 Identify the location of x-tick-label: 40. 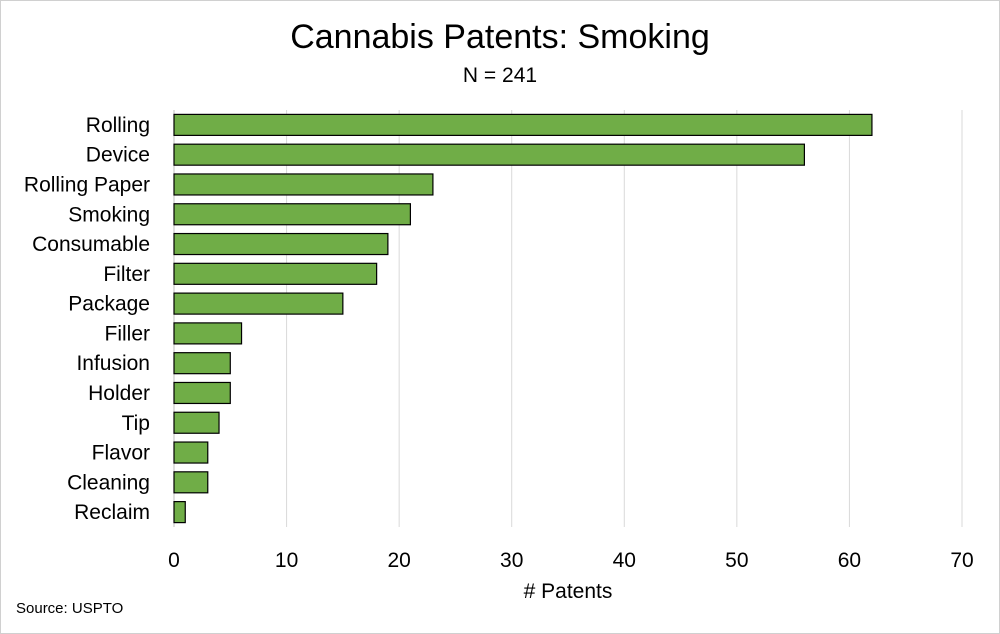
(624, 560).